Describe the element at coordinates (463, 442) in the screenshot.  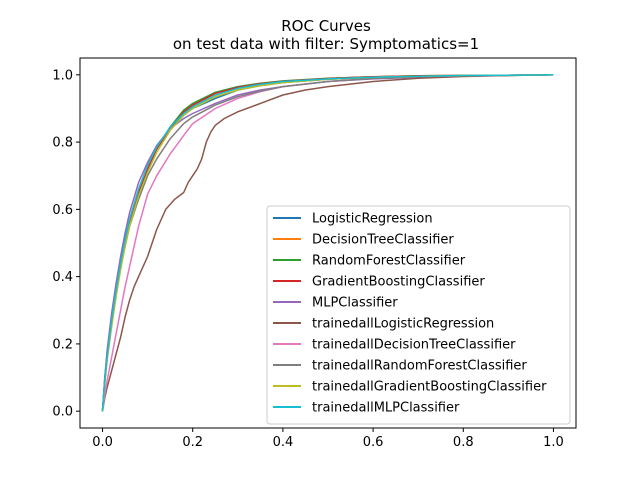
I see `x-tick-label: 0.8` at that location.